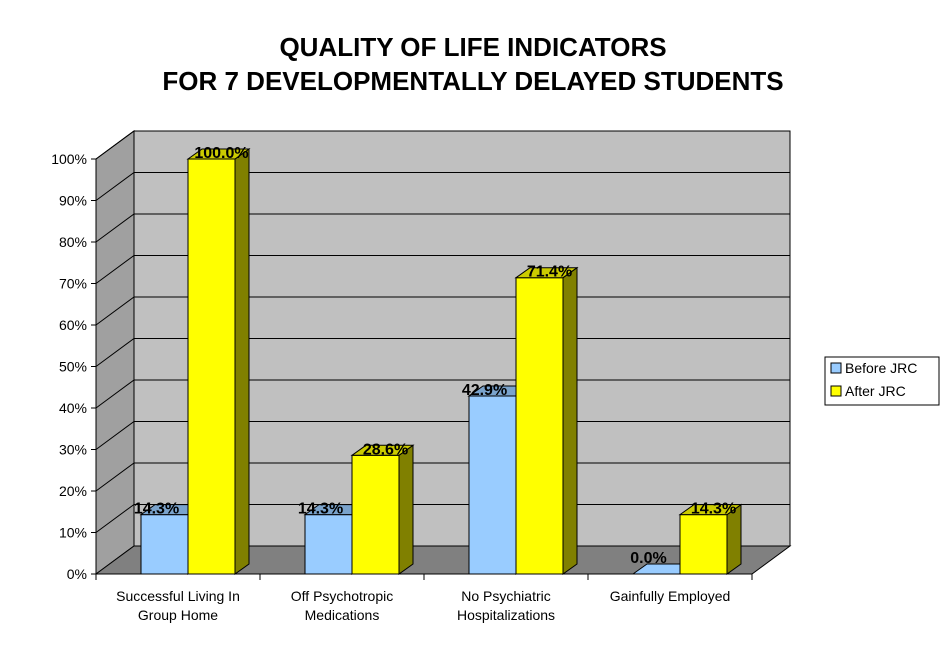 This screenshot has height=648, width=947. What do you see at coordinates (73, 450) in the screenshot?
I see `y-tick-label: 30%` at bounding box center [73, 450].